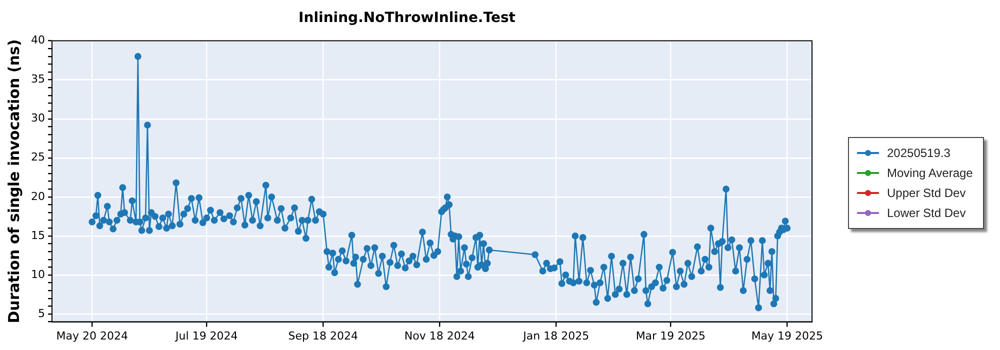 The width and height of the screenshot is (1000, 350). Describe the element at coordinates (13, 181) in the screenshot. I see `y-axis-title: Duration of single invocation (ns)` at that location.